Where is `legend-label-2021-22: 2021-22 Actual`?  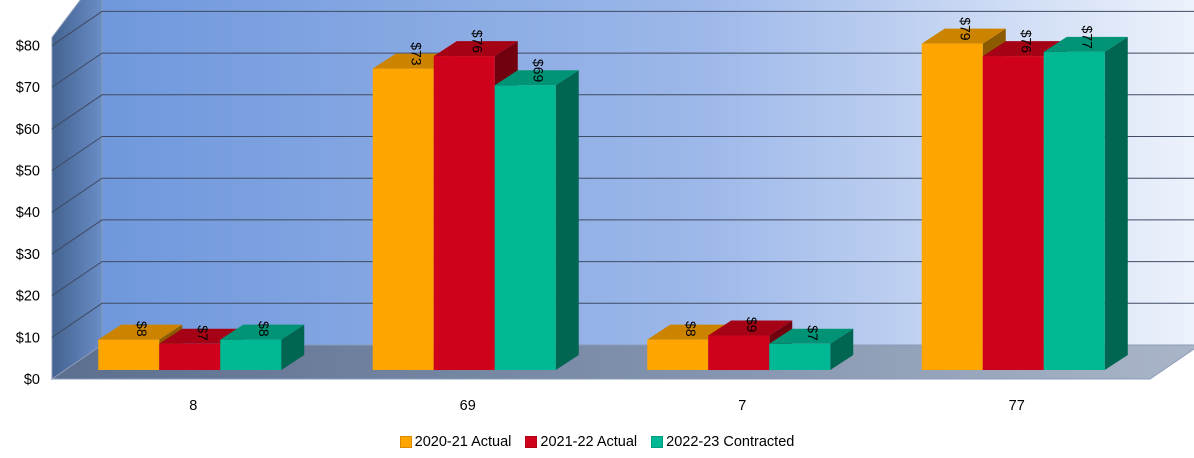 legend-label-2021-22: 2021-22 Actual is located at coordinates (589, 442).